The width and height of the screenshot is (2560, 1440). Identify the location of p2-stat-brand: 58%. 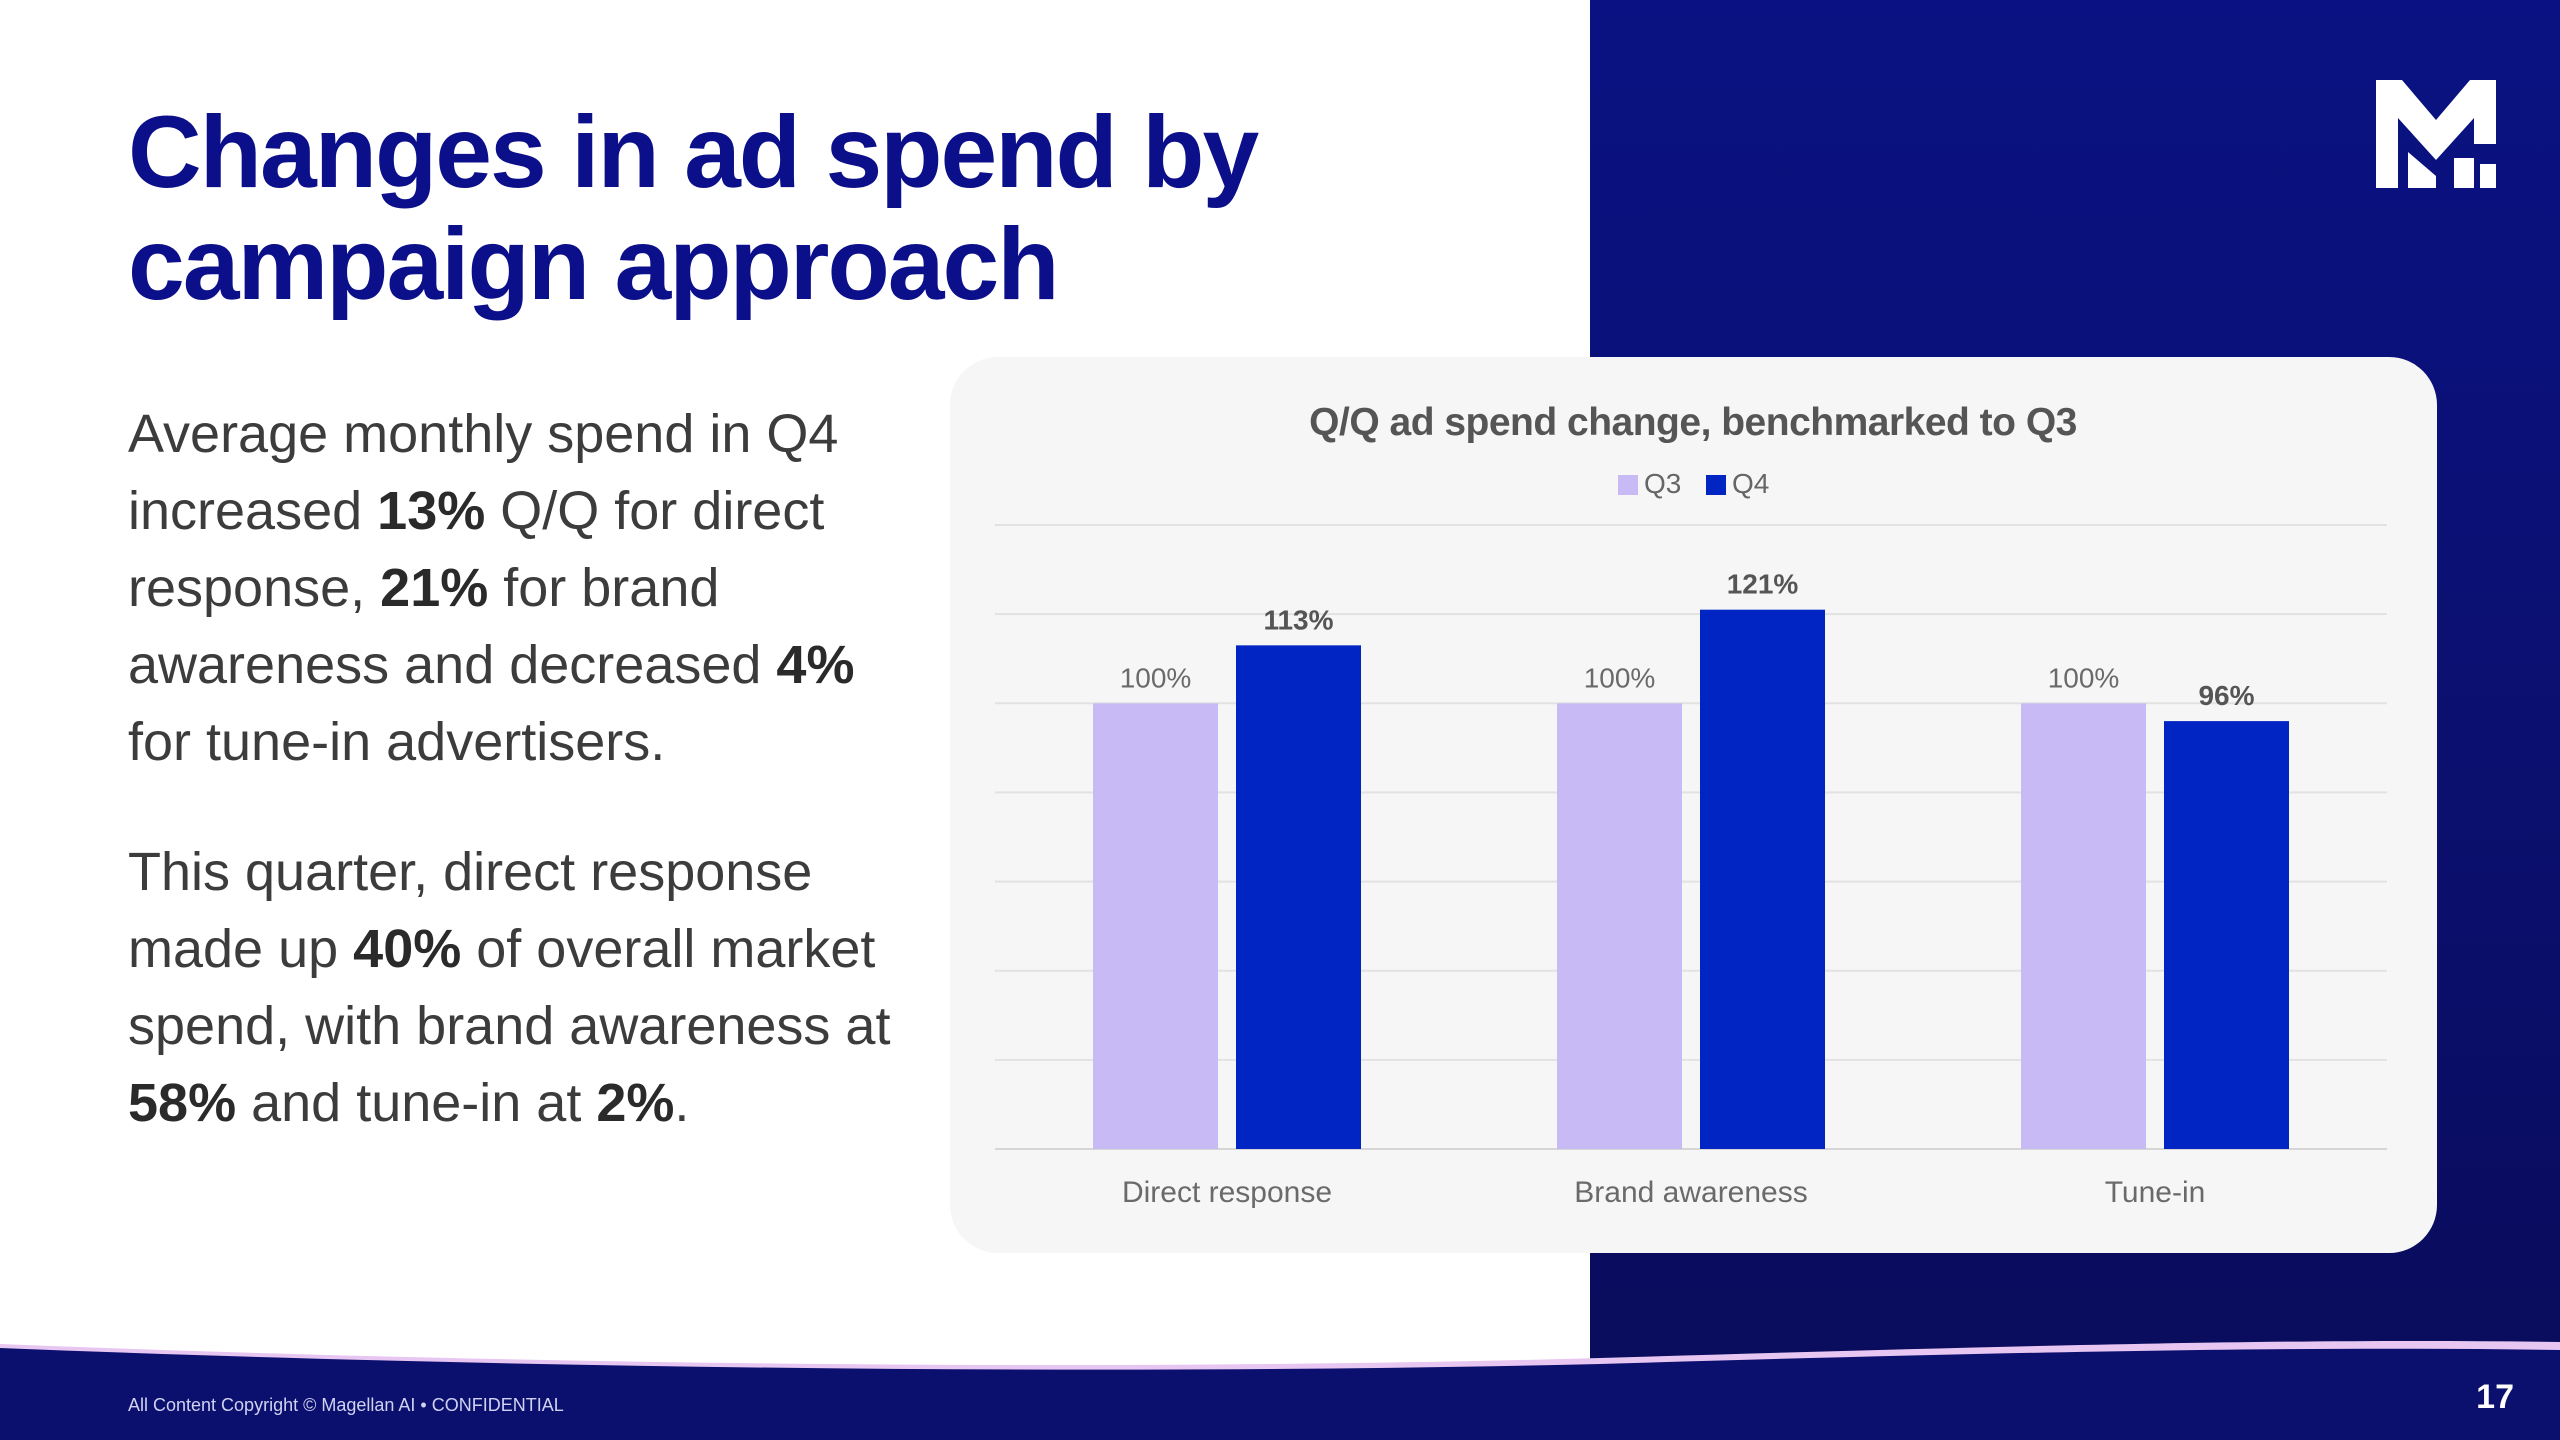
(182, 1103).